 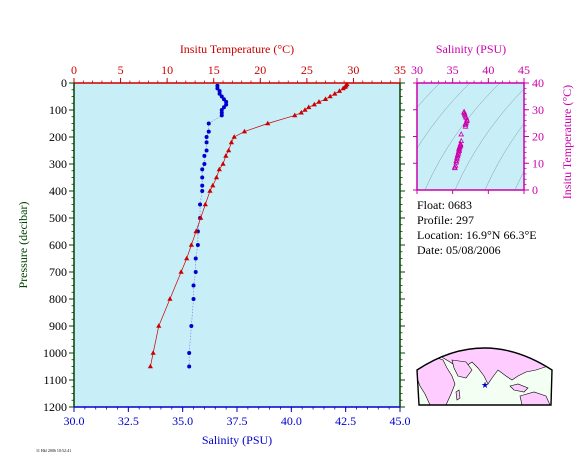 I want to click on pressure-tick-label: 400, so click(x=58, y=191).